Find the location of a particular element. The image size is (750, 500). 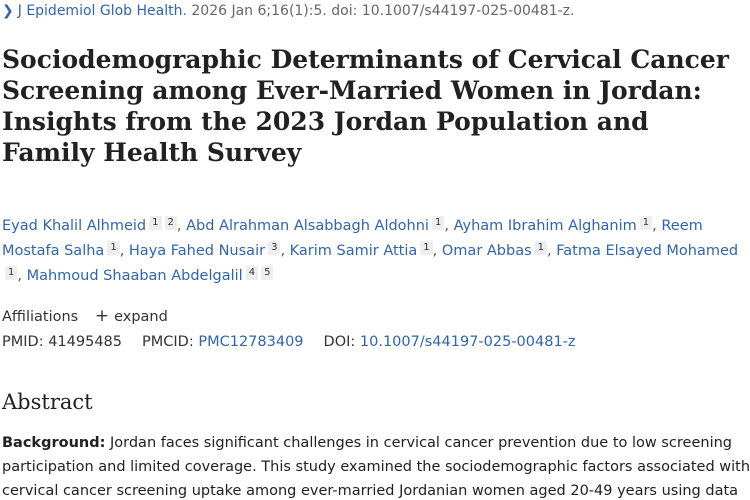

author-entry: Mahmoud Shaaban Abdelgalil 4 5 is located at coordinates (150, 275).